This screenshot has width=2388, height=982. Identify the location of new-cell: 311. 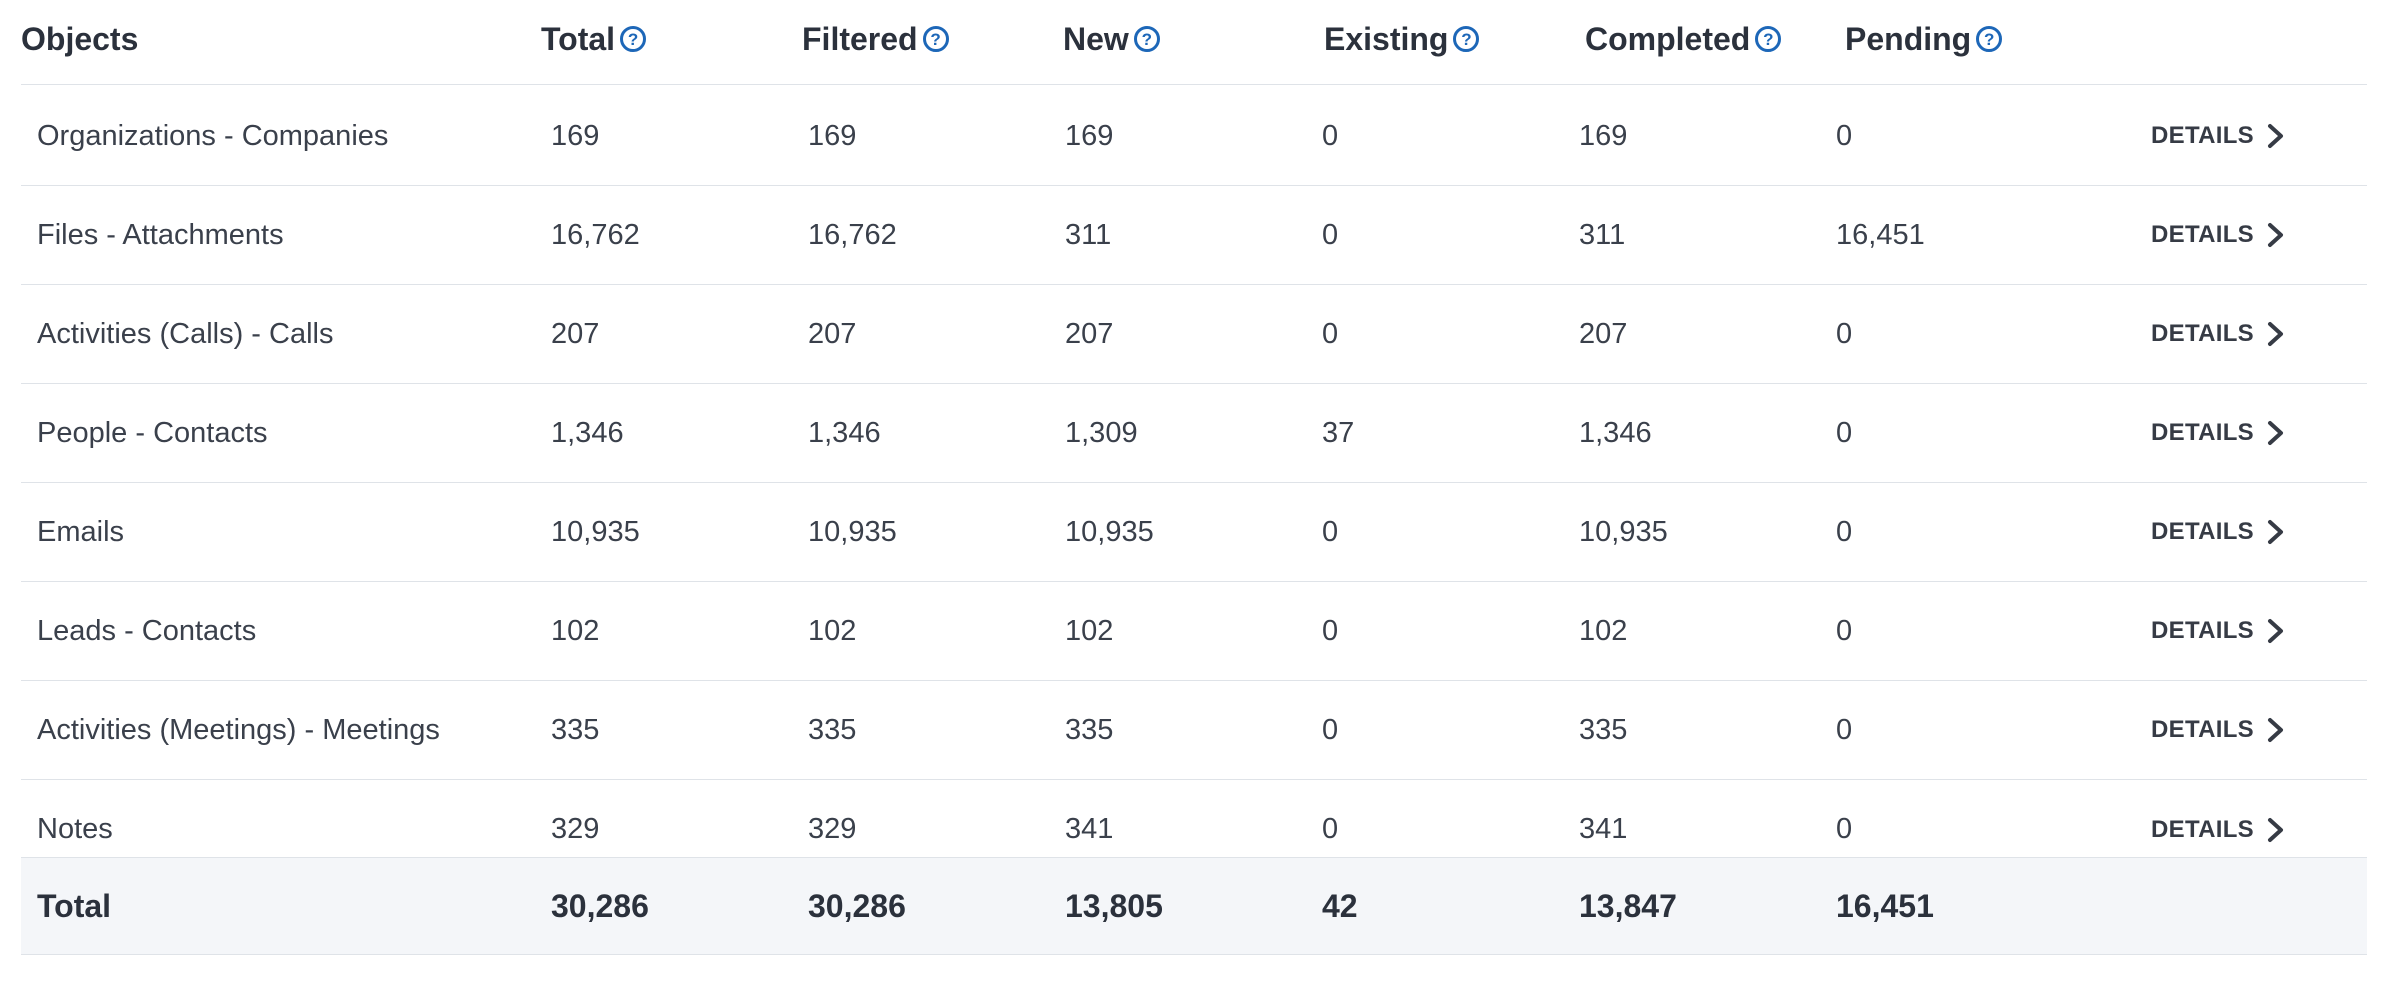
(1088, 234).